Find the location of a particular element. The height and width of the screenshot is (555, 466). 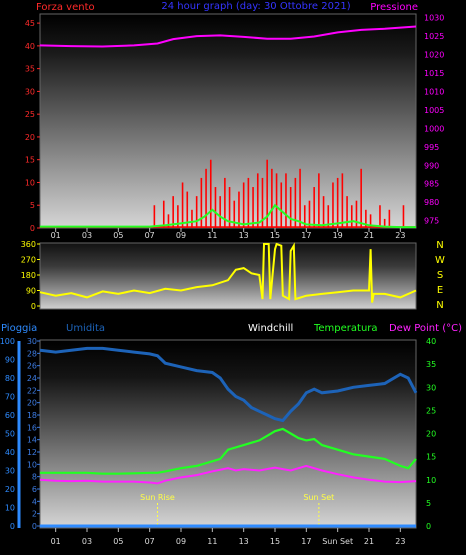

rain-y-tick-label: 70 is located at coordinates (10, 397).